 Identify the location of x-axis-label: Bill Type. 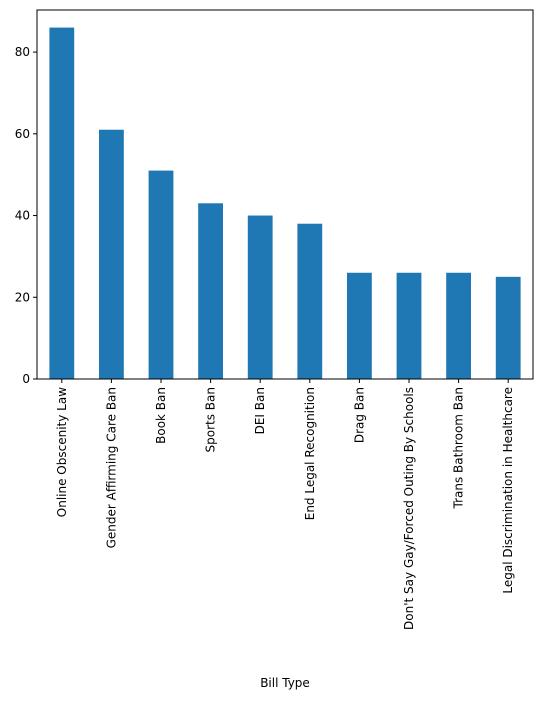
(285, 683).